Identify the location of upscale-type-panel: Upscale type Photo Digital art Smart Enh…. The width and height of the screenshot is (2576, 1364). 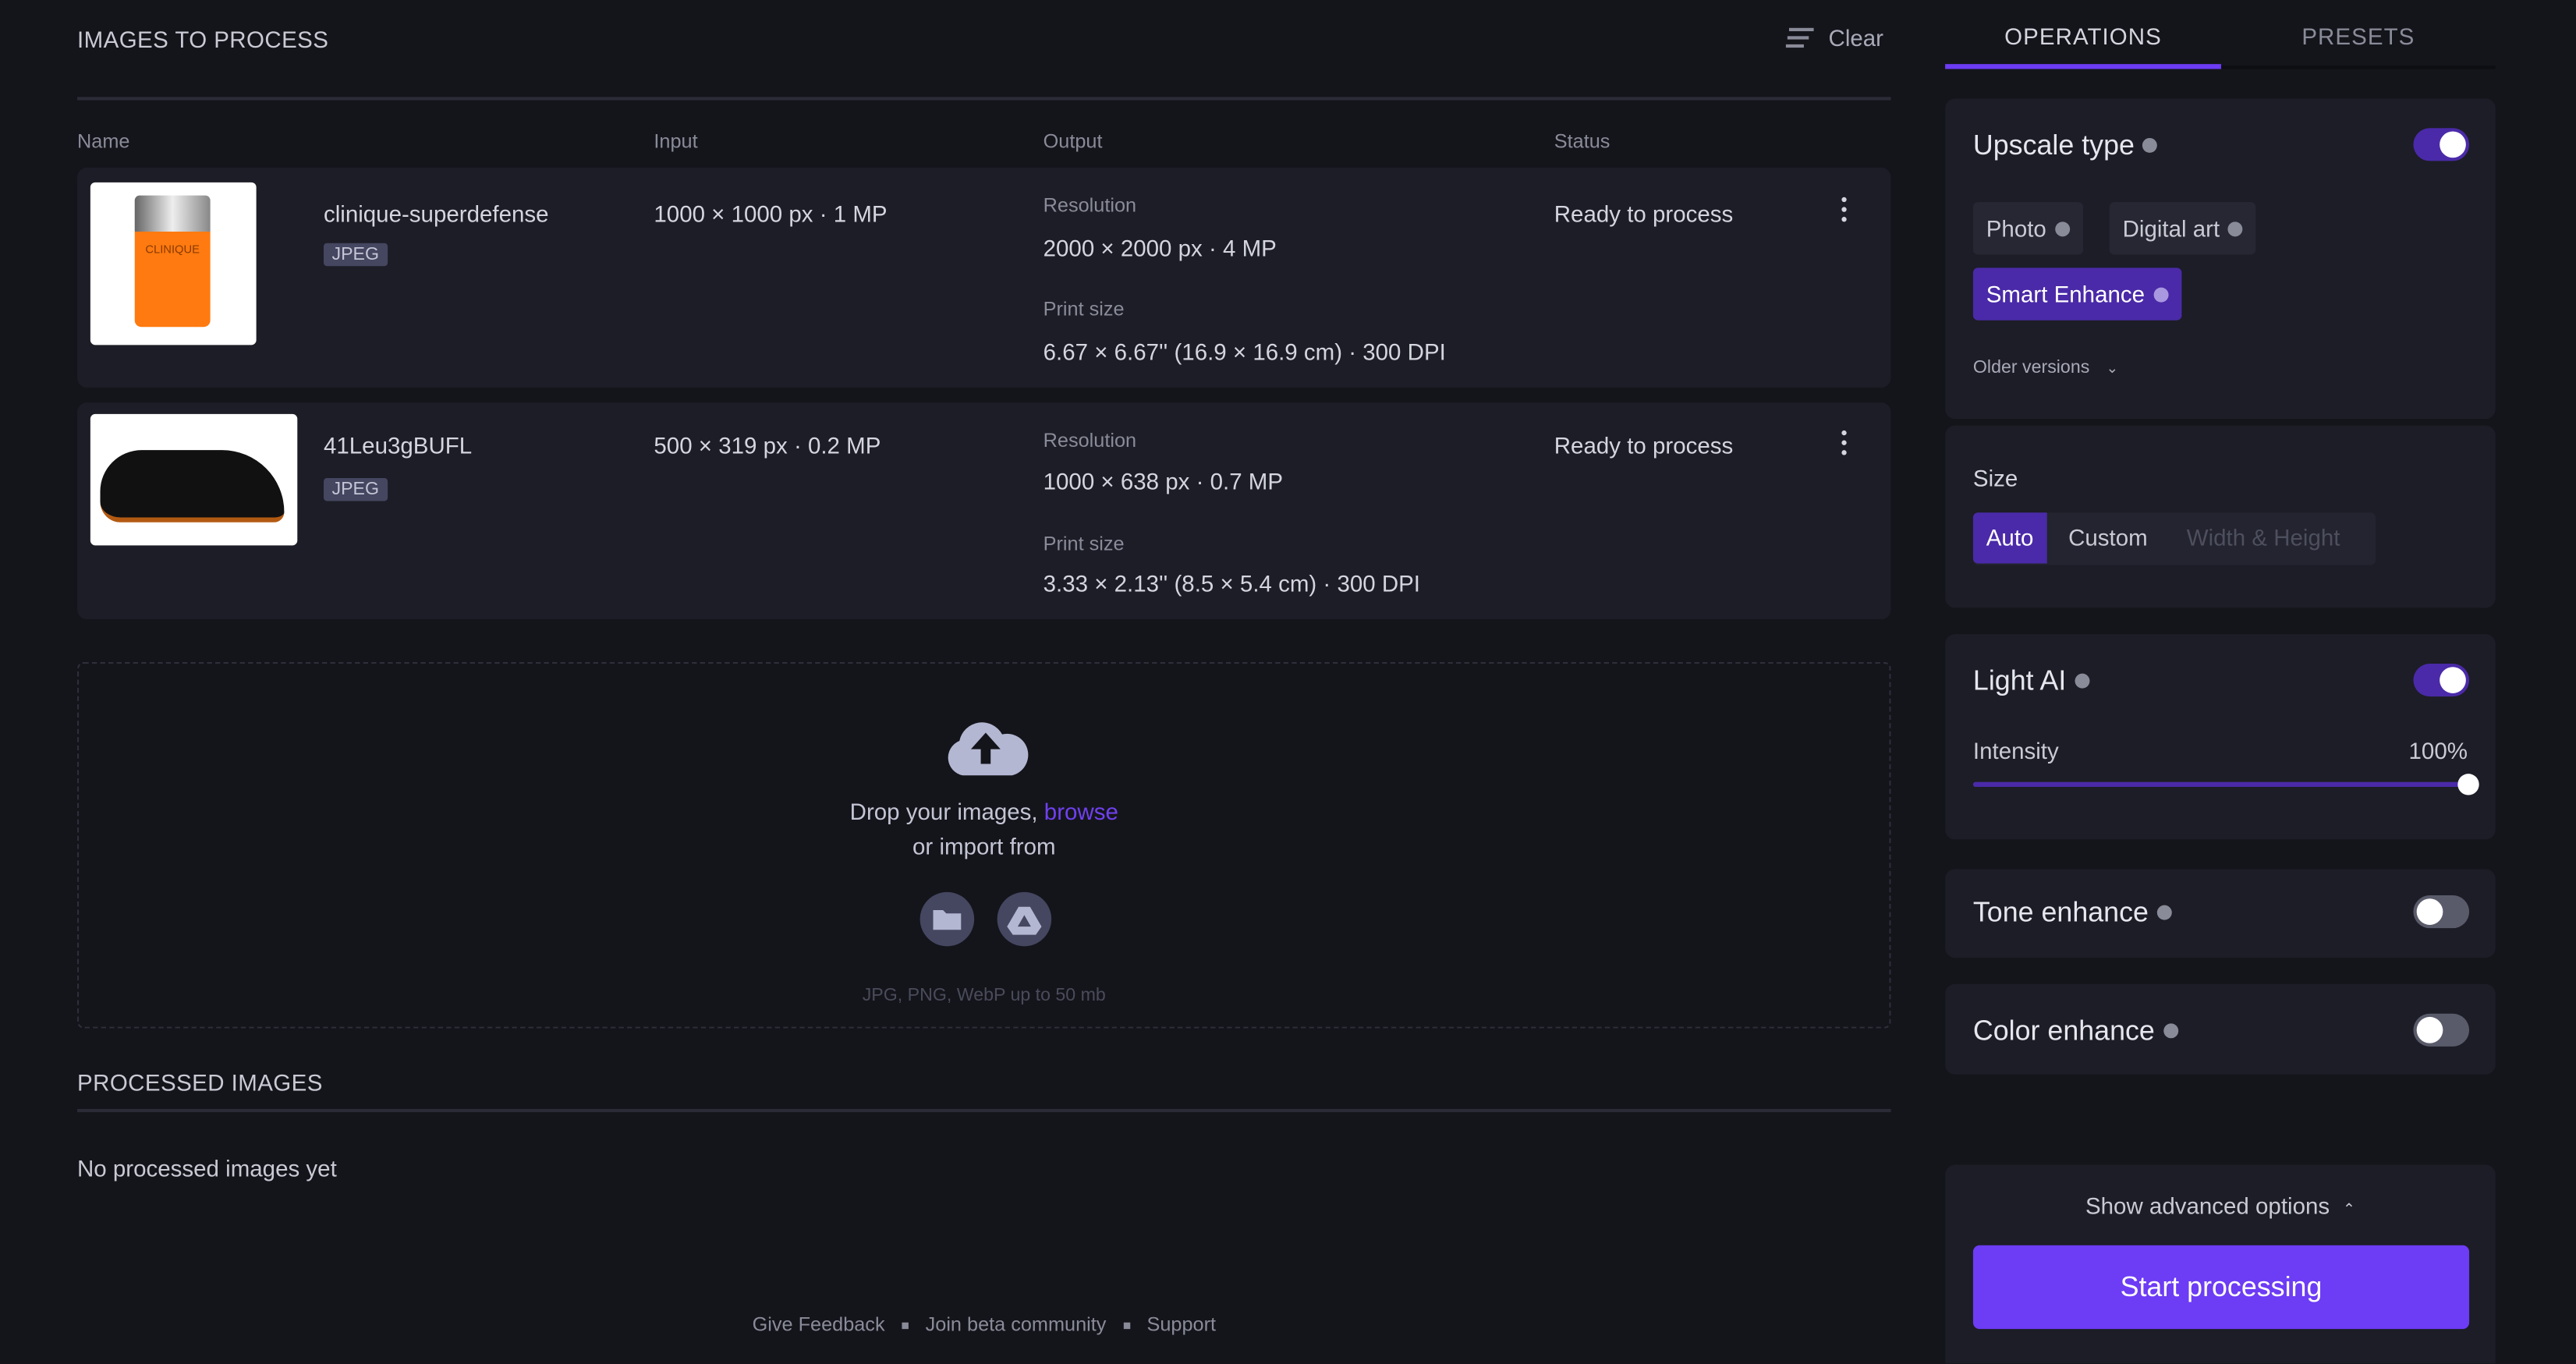
(2220, 259).